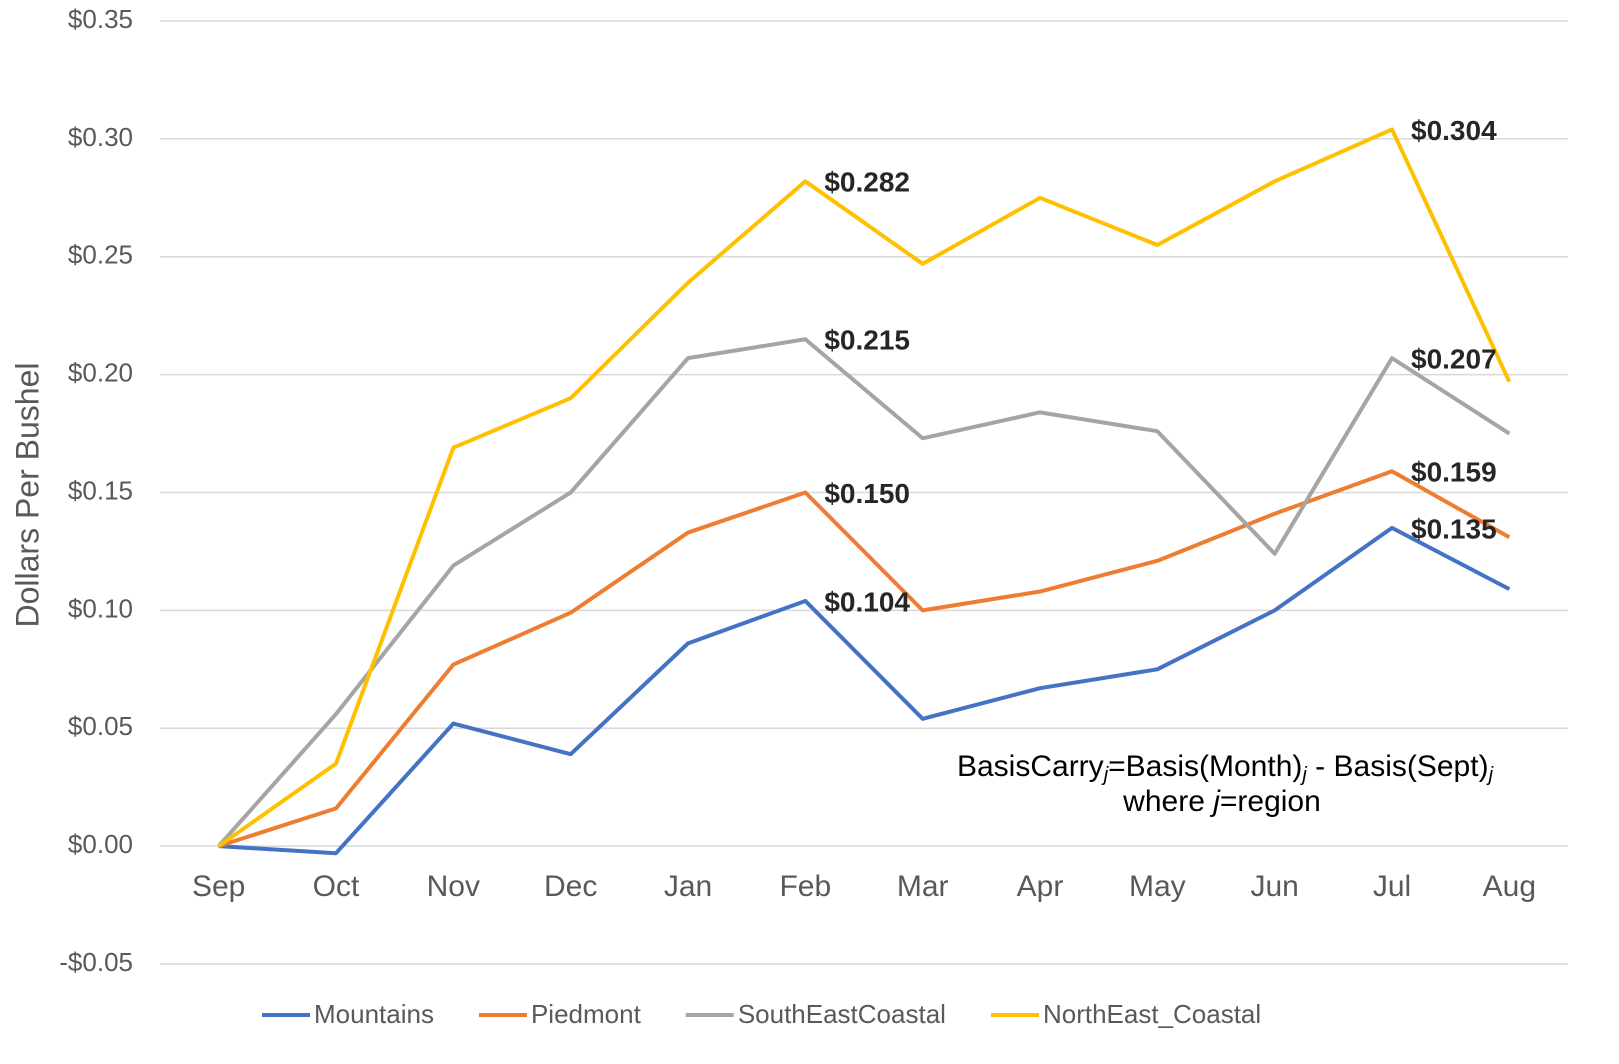 Image resolution: width=1619 pixels, height=1064 pixels. I want to click on y-tick-label: $0.00, so click(100, 844).